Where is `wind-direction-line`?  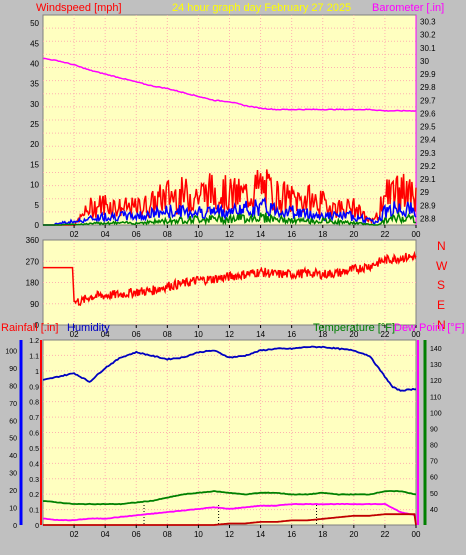
wind-direction-line is located at coordinates (230, 278).